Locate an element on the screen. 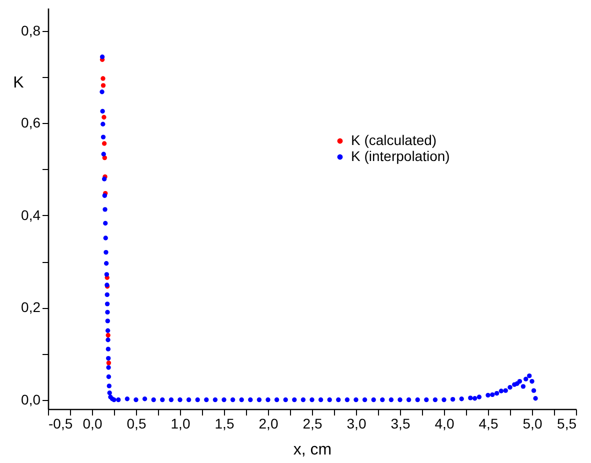 This screenshot has height=463, width=591. x-tick-label: 3,5 is located at coordinates (400, 424).